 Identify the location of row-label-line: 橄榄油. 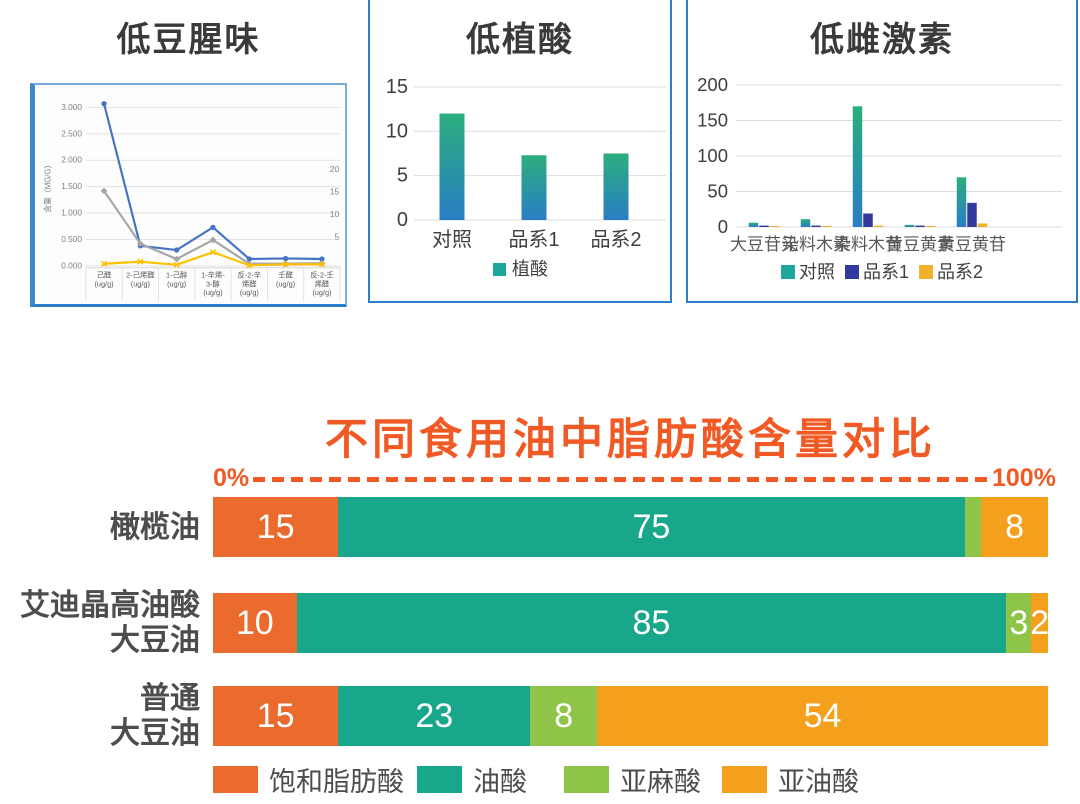
(155, 527).